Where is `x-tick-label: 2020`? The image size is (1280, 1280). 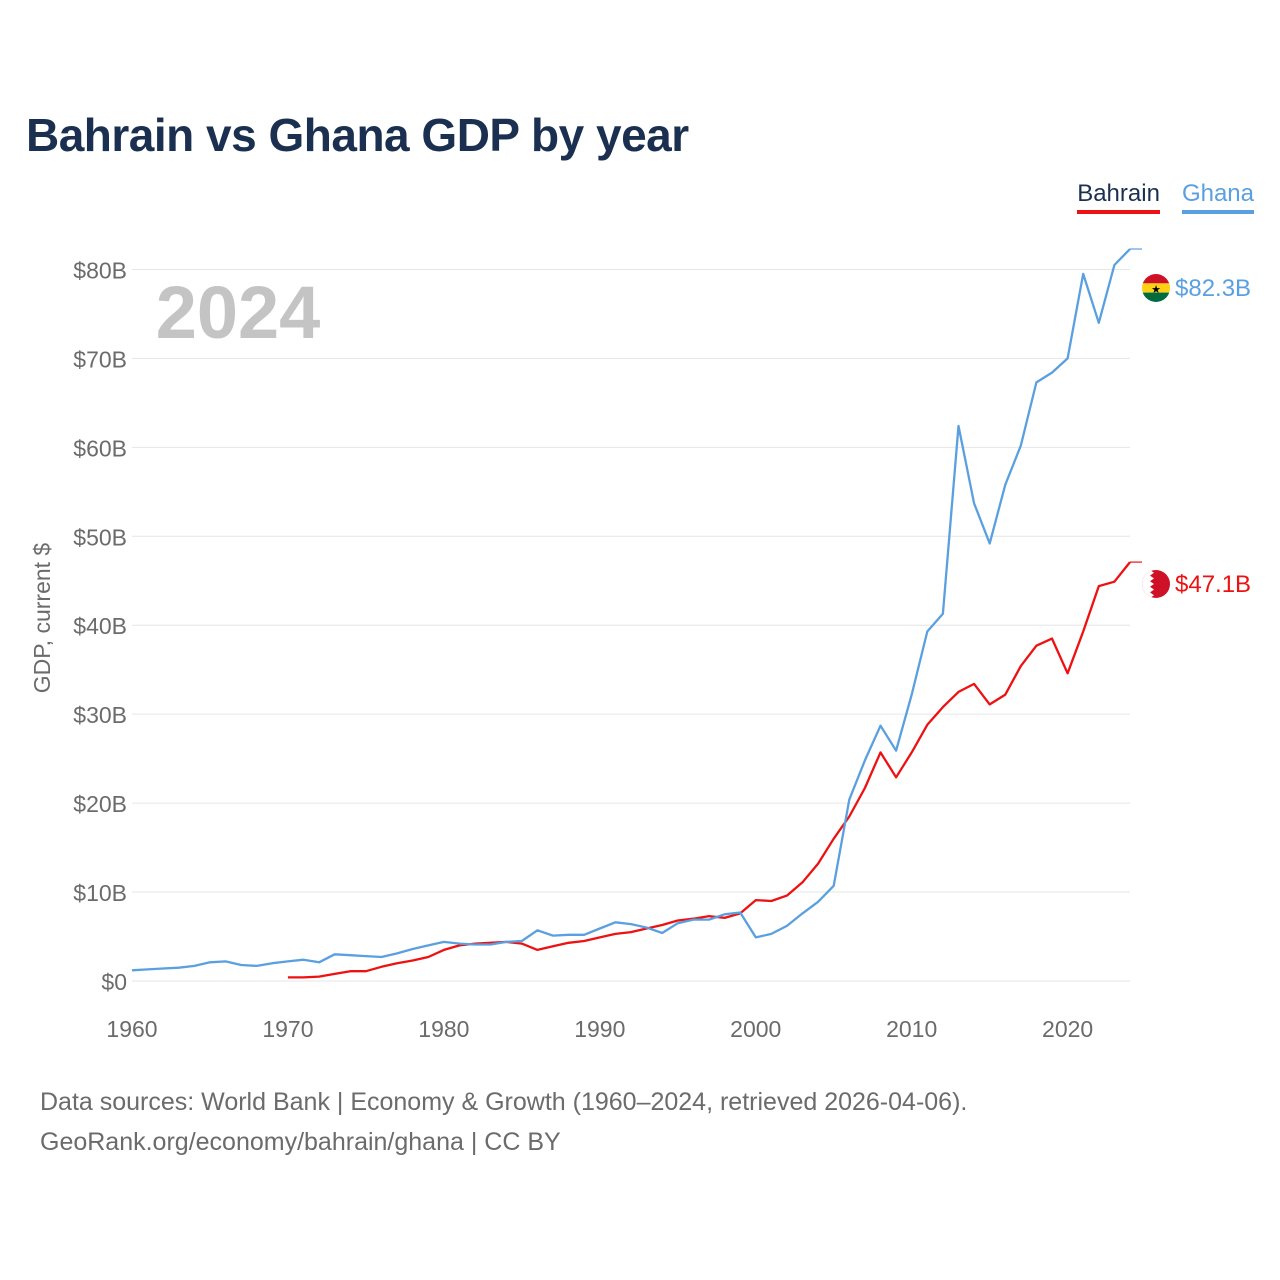 x-tick-label: 2020 is located at coordinates (1067, 1029).